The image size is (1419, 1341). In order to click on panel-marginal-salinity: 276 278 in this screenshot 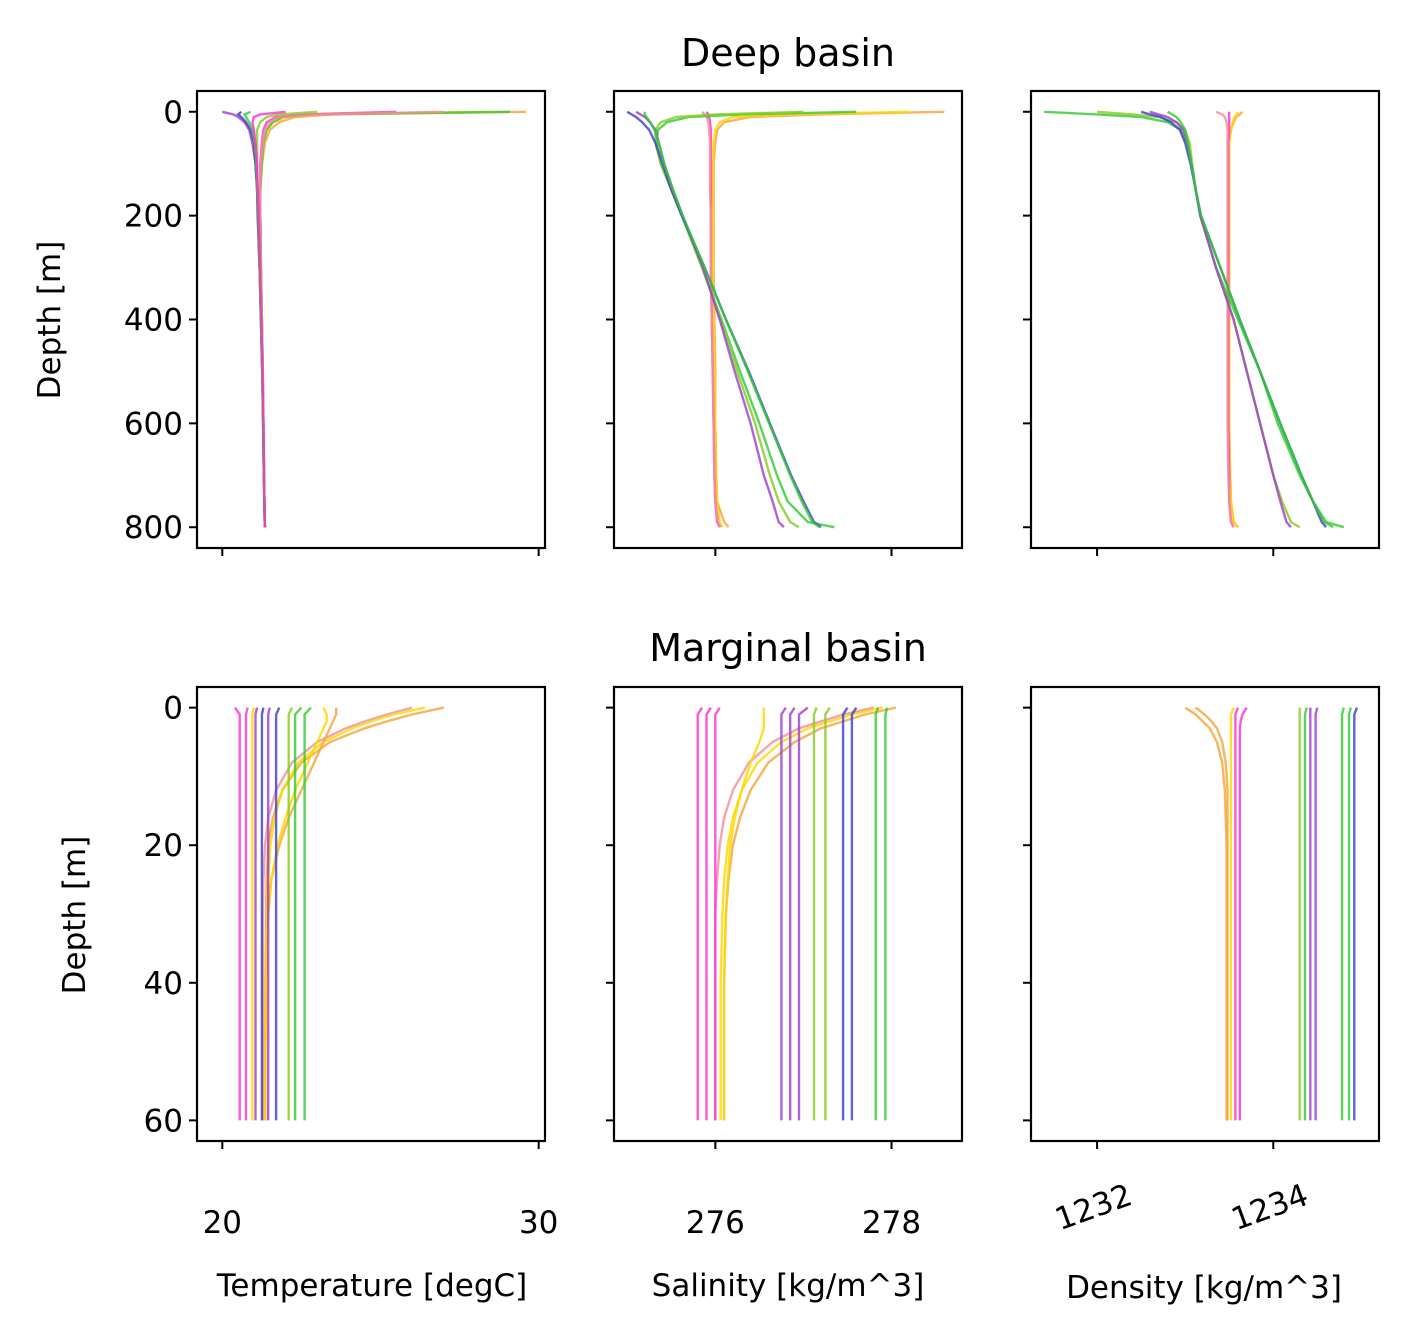, I will do `click(785, 963)`.